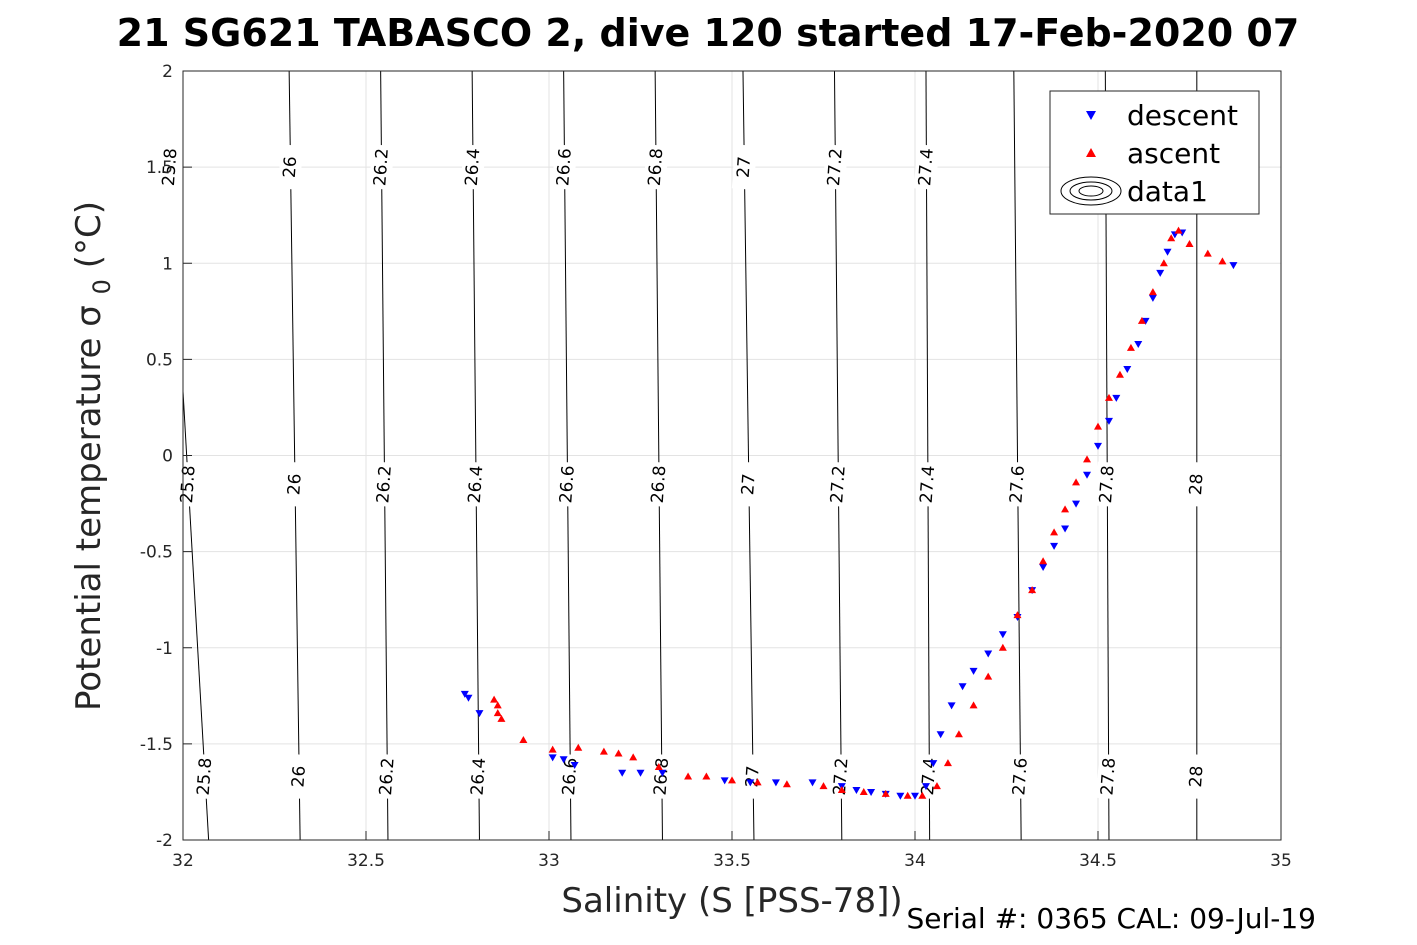 The height and width of the screenshot is (945, 1417). What do you see at coordinates (167, 72) in the screenshot?
I see `y-tick-label: 2` at bounding box center [167, 72].